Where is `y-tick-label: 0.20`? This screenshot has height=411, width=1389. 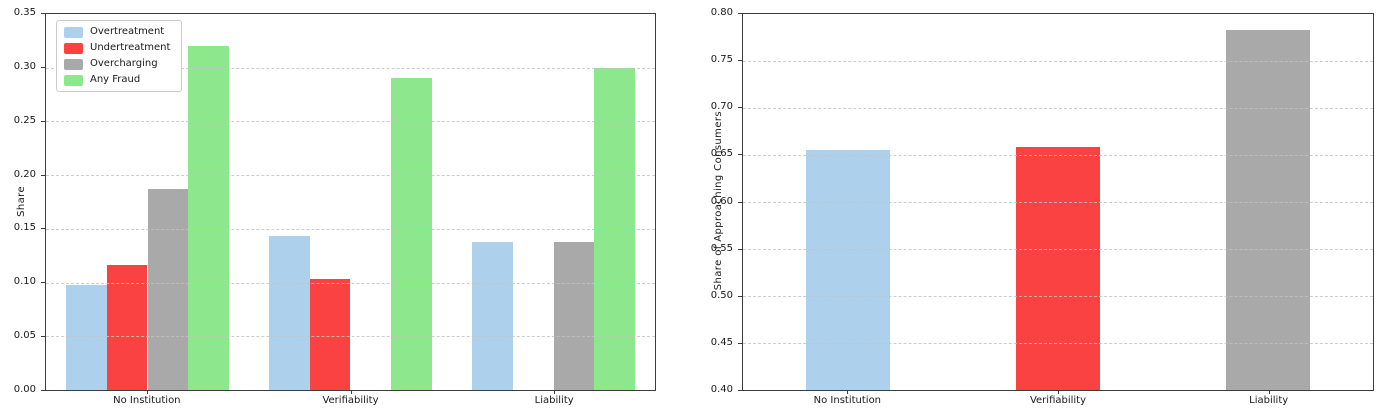 y-tick-label: 0.20 is located at coordinates (24, 174).